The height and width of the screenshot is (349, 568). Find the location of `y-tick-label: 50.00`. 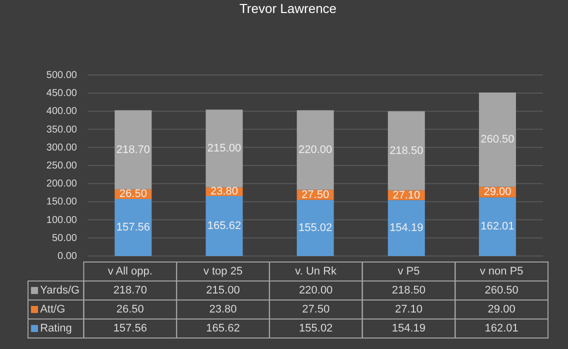

y-tick-label: 50.00 is located at coordinates (65, 238).